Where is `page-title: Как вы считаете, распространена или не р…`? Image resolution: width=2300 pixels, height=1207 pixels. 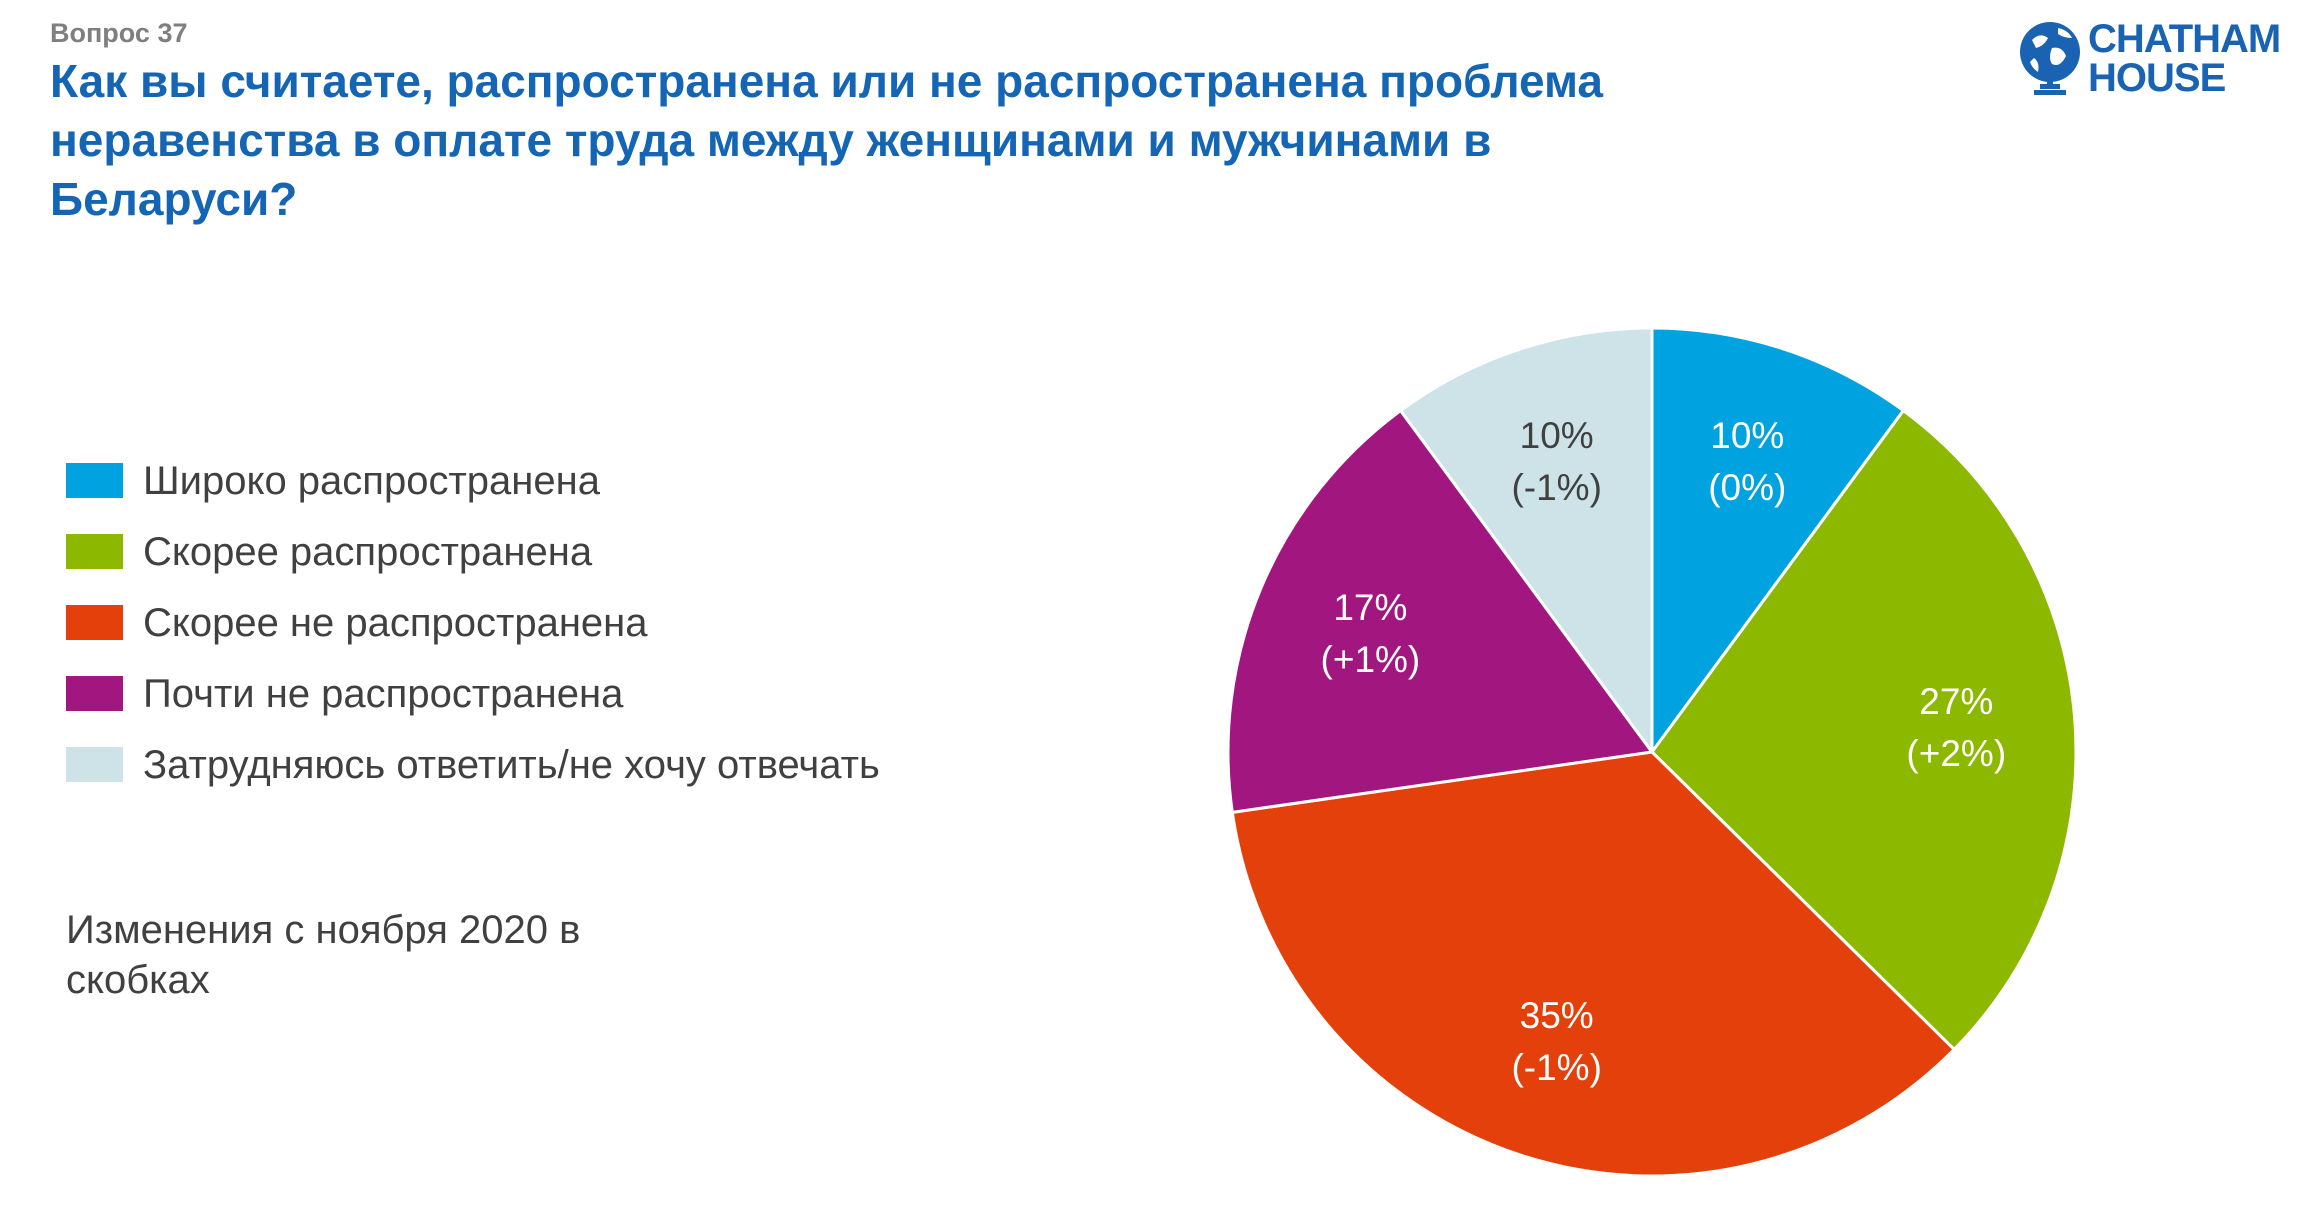
page-title: Как вы считаете, распространена или не р… is located at coordinates (826, 140).